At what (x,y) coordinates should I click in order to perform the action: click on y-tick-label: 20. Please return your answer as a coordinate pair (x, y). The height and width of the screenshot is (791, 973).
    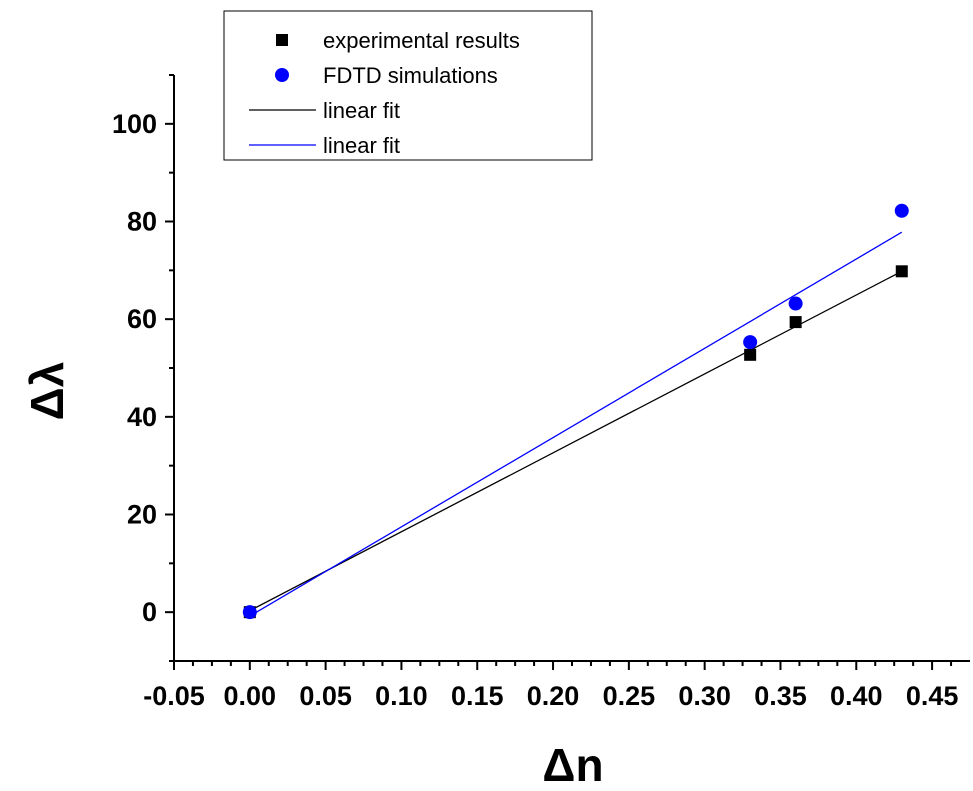
    Looking at the image, I should click on (142, 515).